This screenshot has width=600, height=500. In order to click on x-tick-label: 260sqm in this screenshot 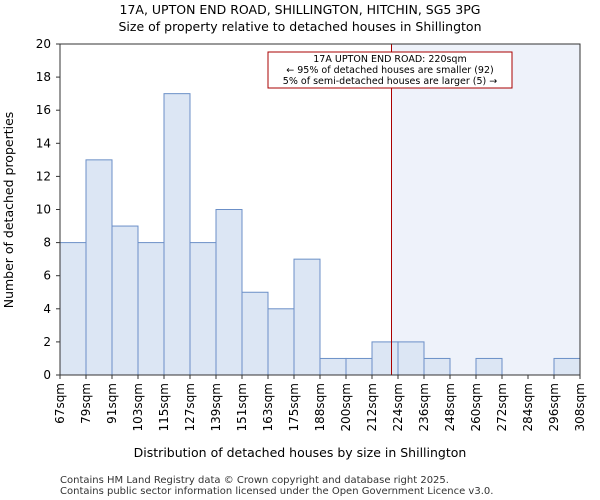, I will do `click(476, 407)`.